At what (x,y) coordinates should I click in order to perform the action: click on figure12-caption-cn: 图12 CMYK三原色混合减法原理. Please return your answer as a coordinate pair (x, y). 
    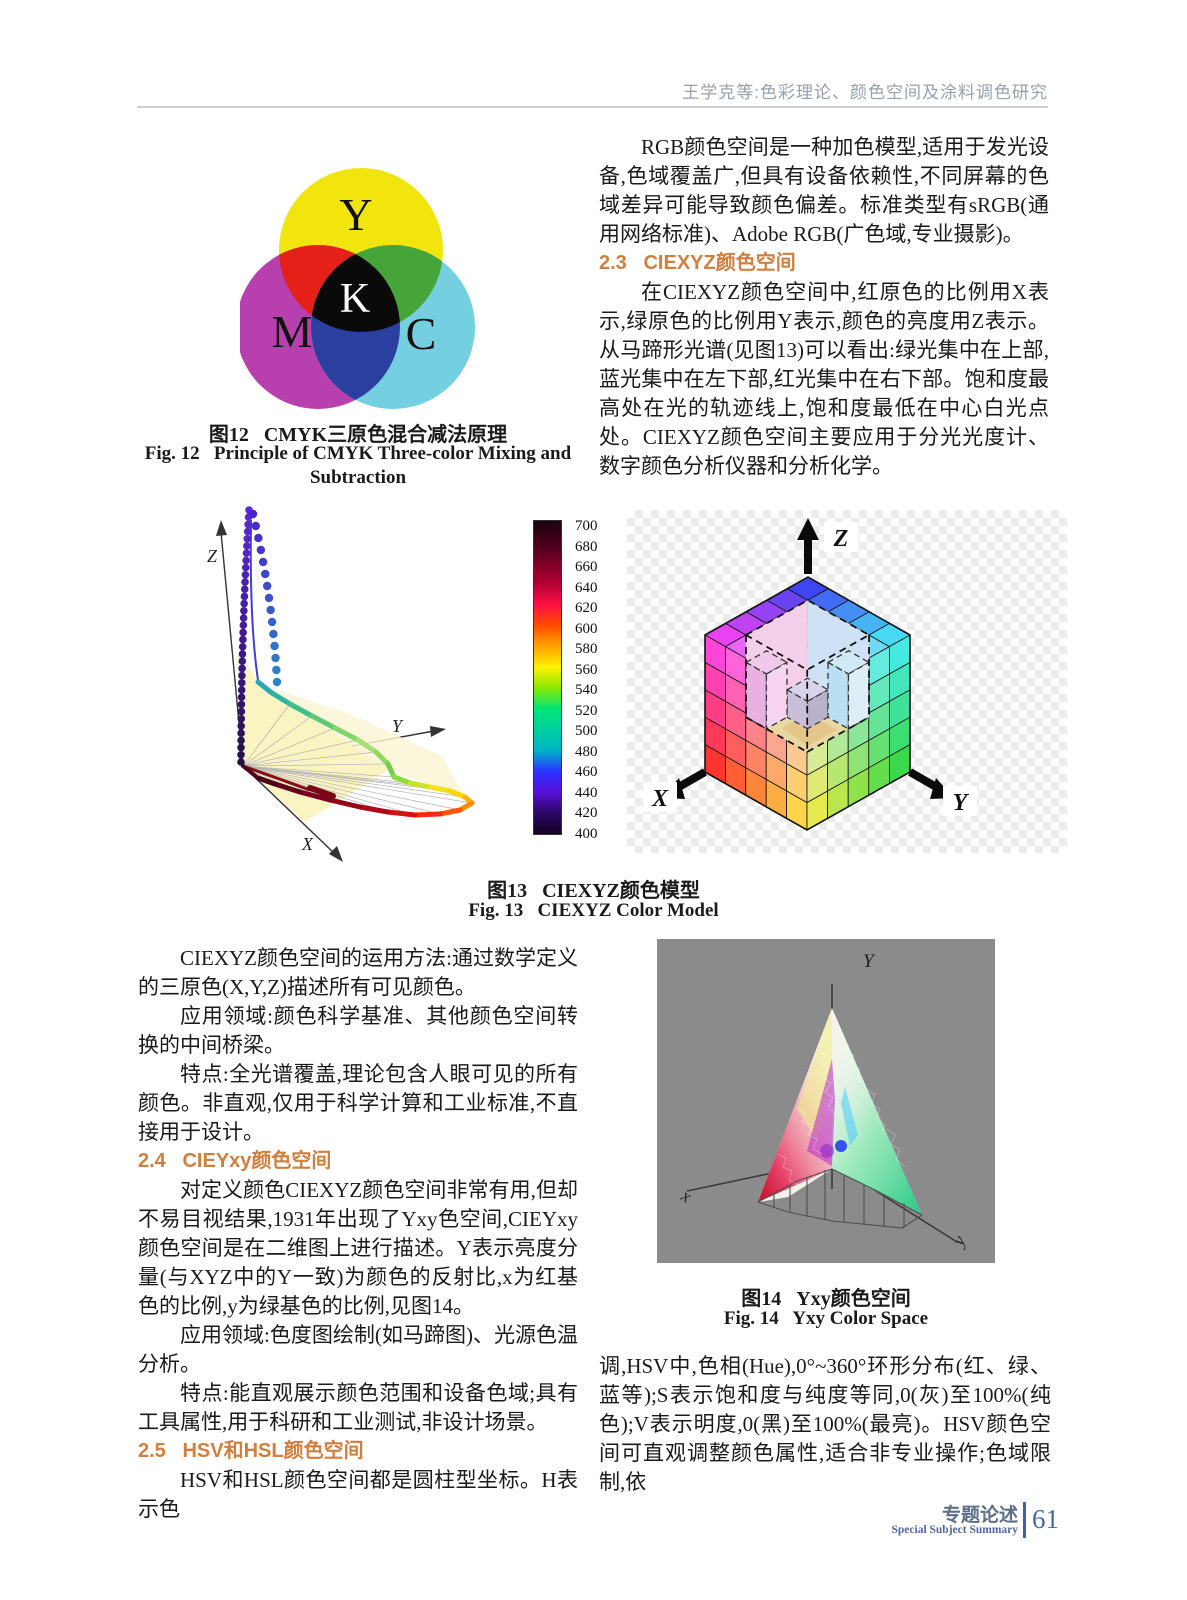
    Looking at the image, I should click on (358, 435).